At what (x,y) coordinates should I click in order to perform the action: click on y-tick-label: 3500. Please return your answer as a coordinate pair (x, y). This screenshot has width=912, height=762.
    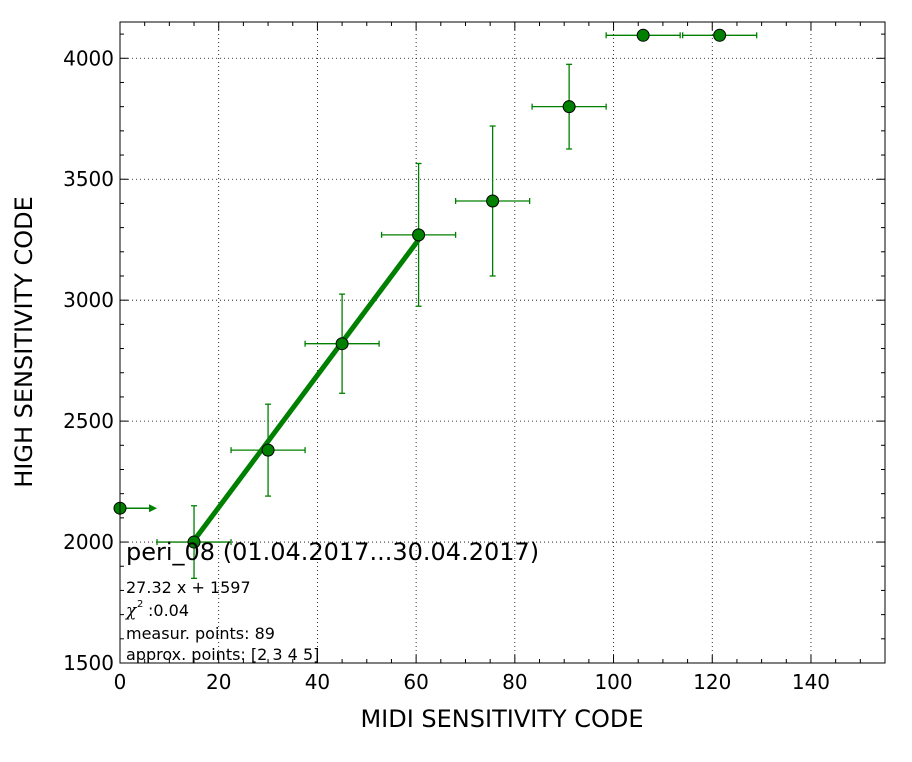
    Looking at the image, I should click on (88, 179).